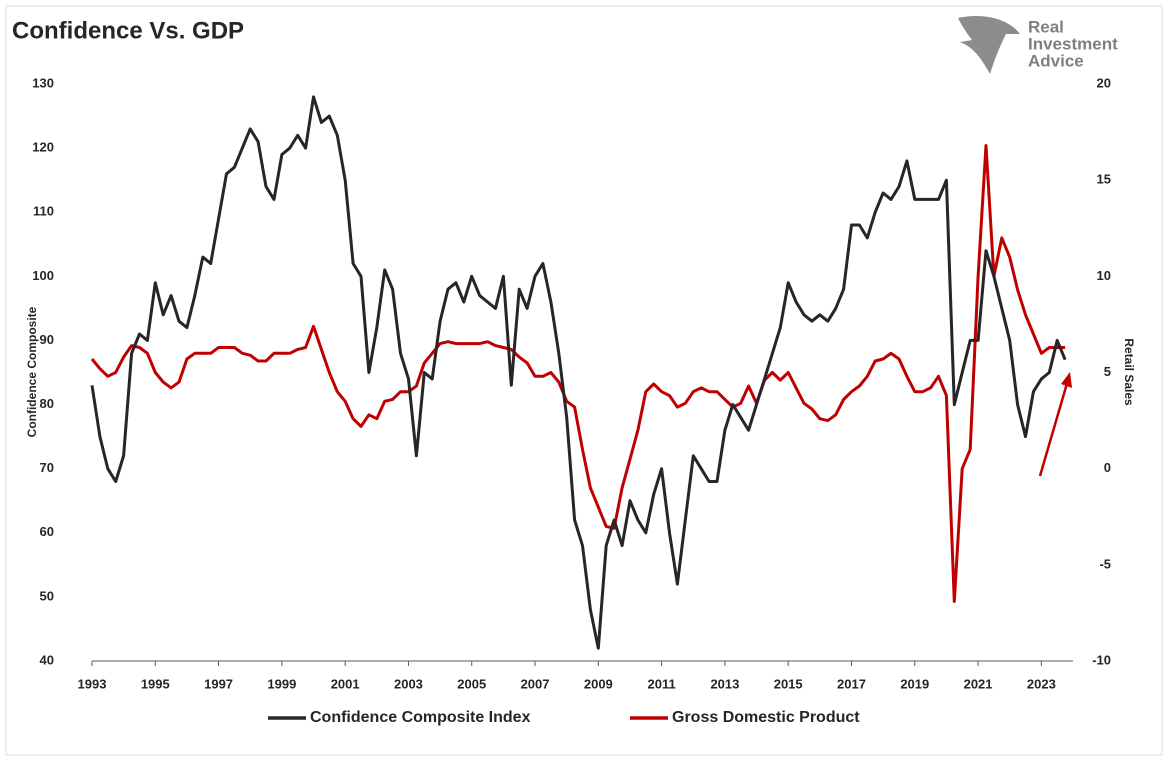 This screenshot has width=1169, height=762. I want to click on x-tick-label: 2007, so click(535, 683).